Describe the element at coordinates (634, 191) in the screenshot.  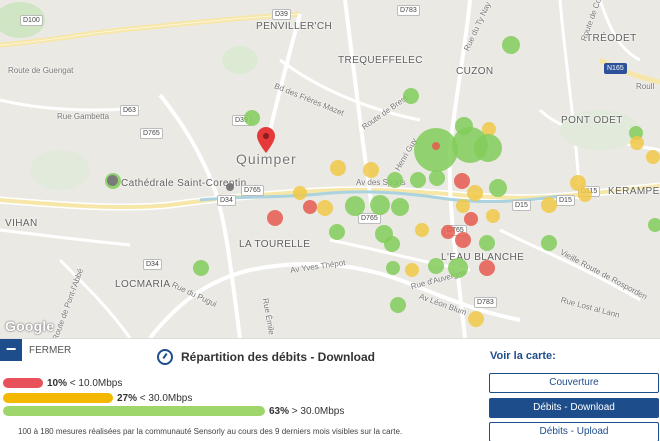
I see `place-kerampen: KERAMPEN` at that location.